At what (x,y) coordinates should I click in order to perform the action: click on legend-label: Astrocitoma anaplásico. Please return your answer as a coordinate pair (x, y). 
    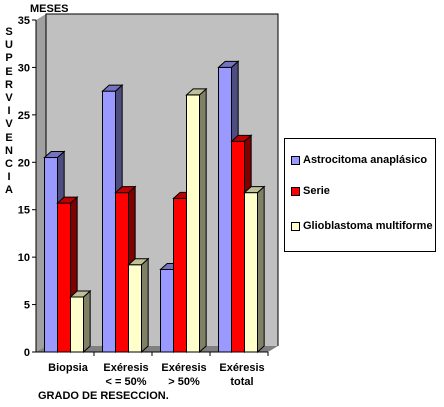
    Looking at the image, I should click on (365, 160).